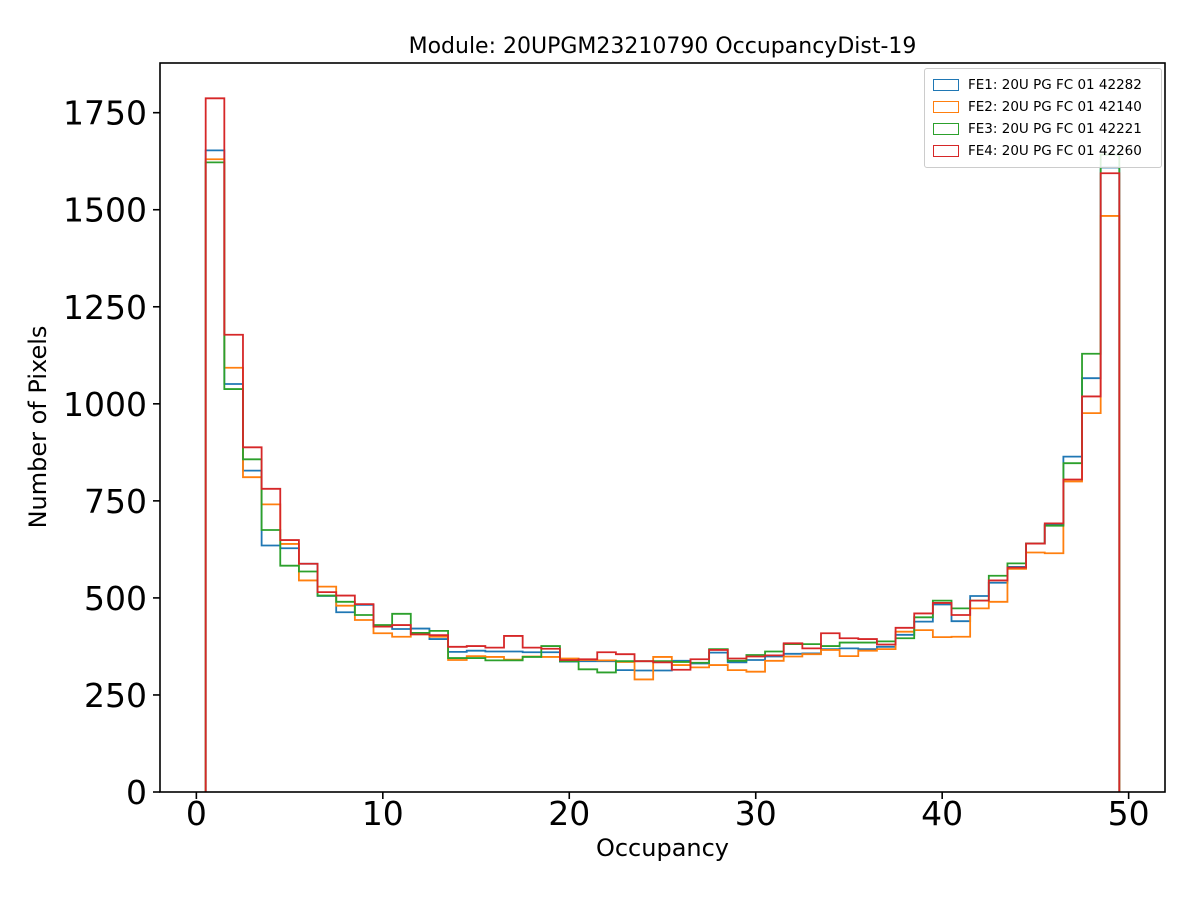 This screenshot has width=1200, height=900. What do you see at coordinates (105, 307) in the screenshot?
I see `y-tick-label: 1250` at bounding box center [105, 307].